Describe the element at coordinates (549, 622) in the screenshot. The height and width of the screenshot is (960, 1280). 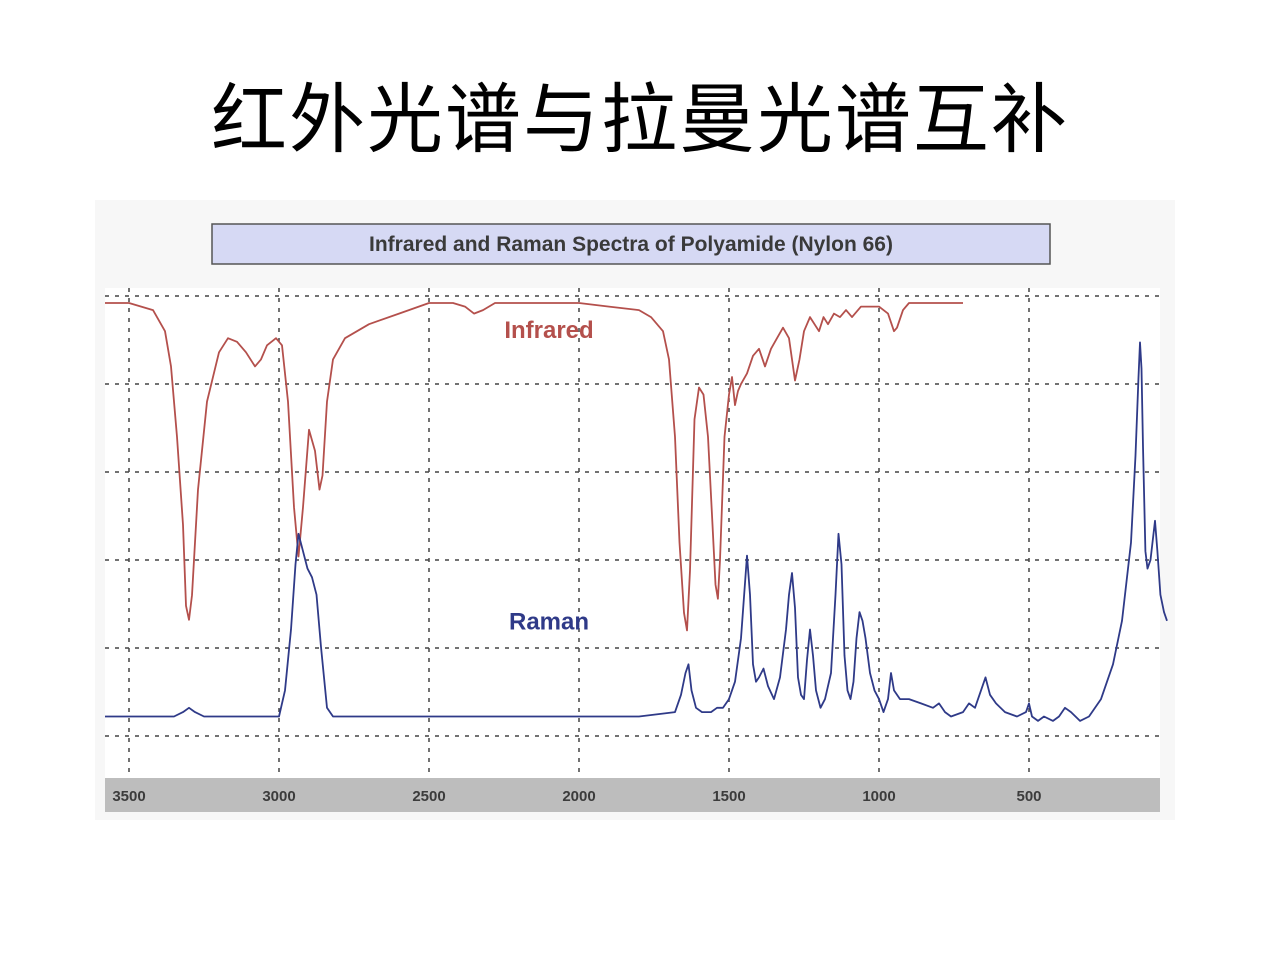
I see `series-label-raman: Raman` at that location.